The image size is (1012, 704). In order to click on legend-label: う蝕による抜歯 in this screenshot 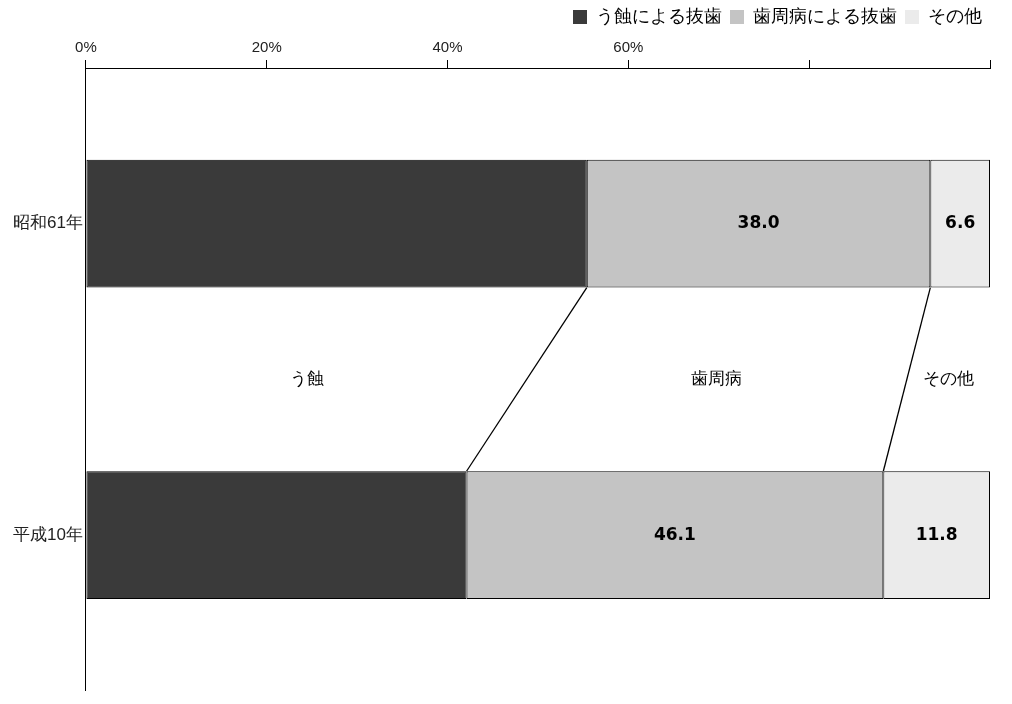, I will do `click(659, 15)`.